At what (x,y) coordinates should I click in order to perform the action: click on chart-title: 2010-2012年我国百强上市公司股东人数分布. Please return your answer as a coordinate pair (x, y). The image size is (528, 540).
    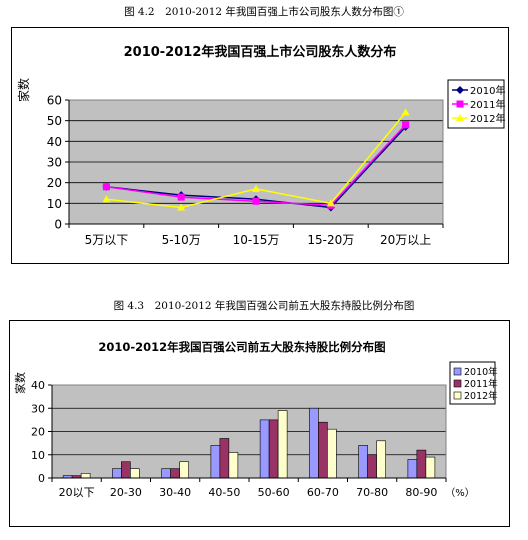
    Looking at the image, I should click on (260, 52).